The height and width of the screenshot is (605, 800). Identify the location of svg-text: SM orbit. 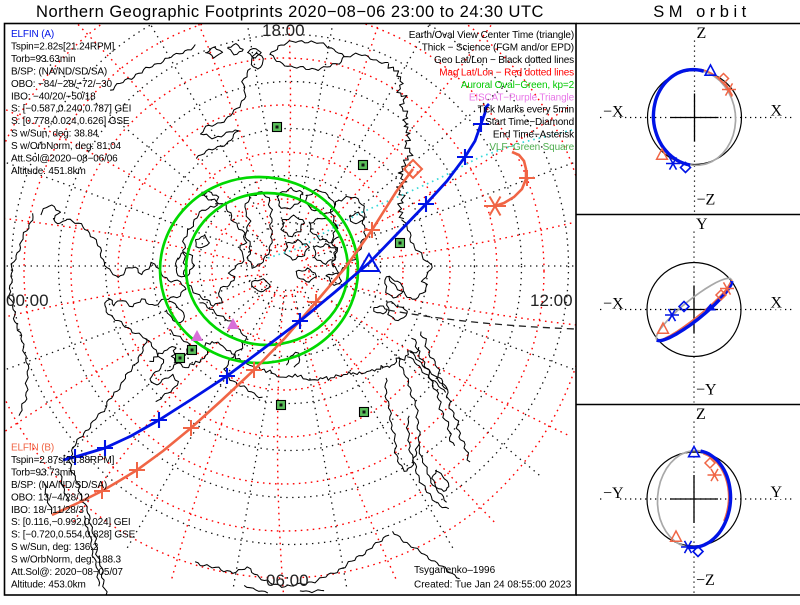
(701, 12).